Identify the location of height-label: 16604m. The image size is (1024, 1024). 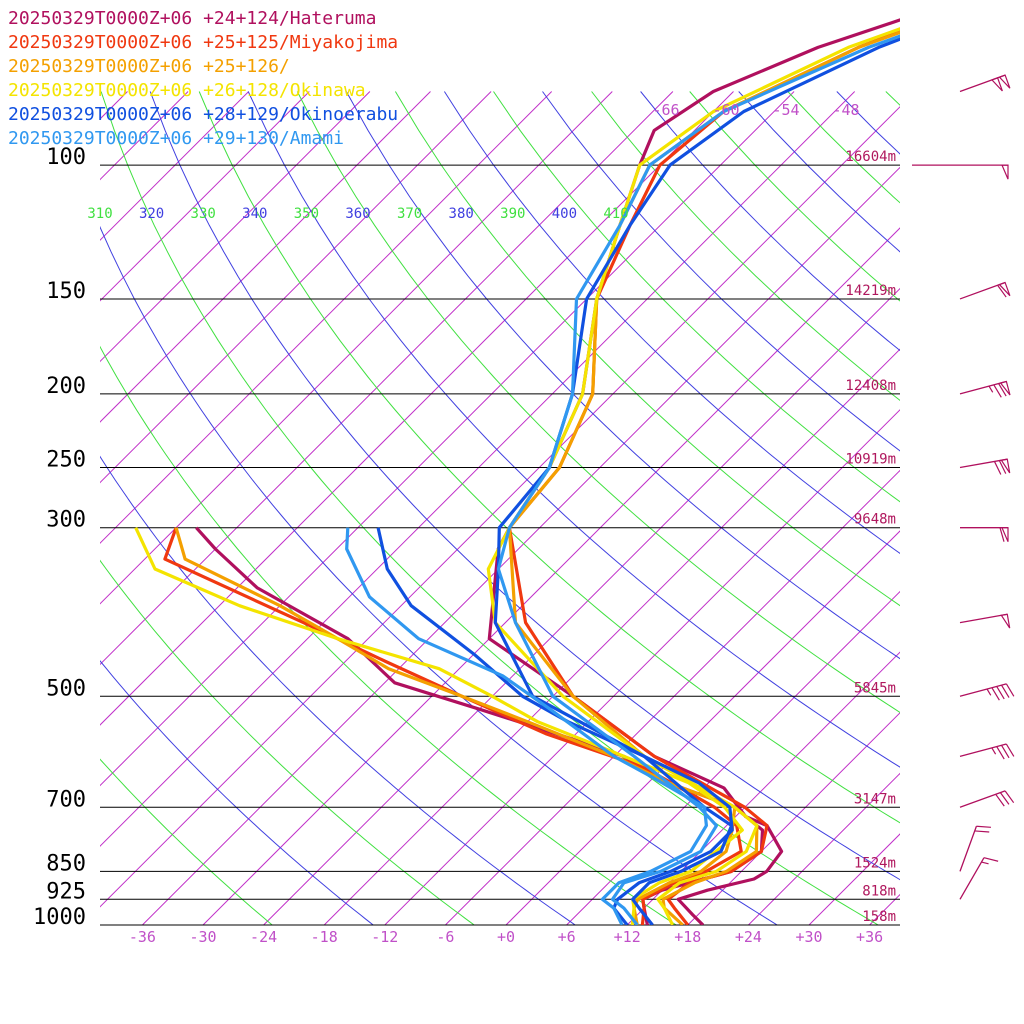
(870, 157).